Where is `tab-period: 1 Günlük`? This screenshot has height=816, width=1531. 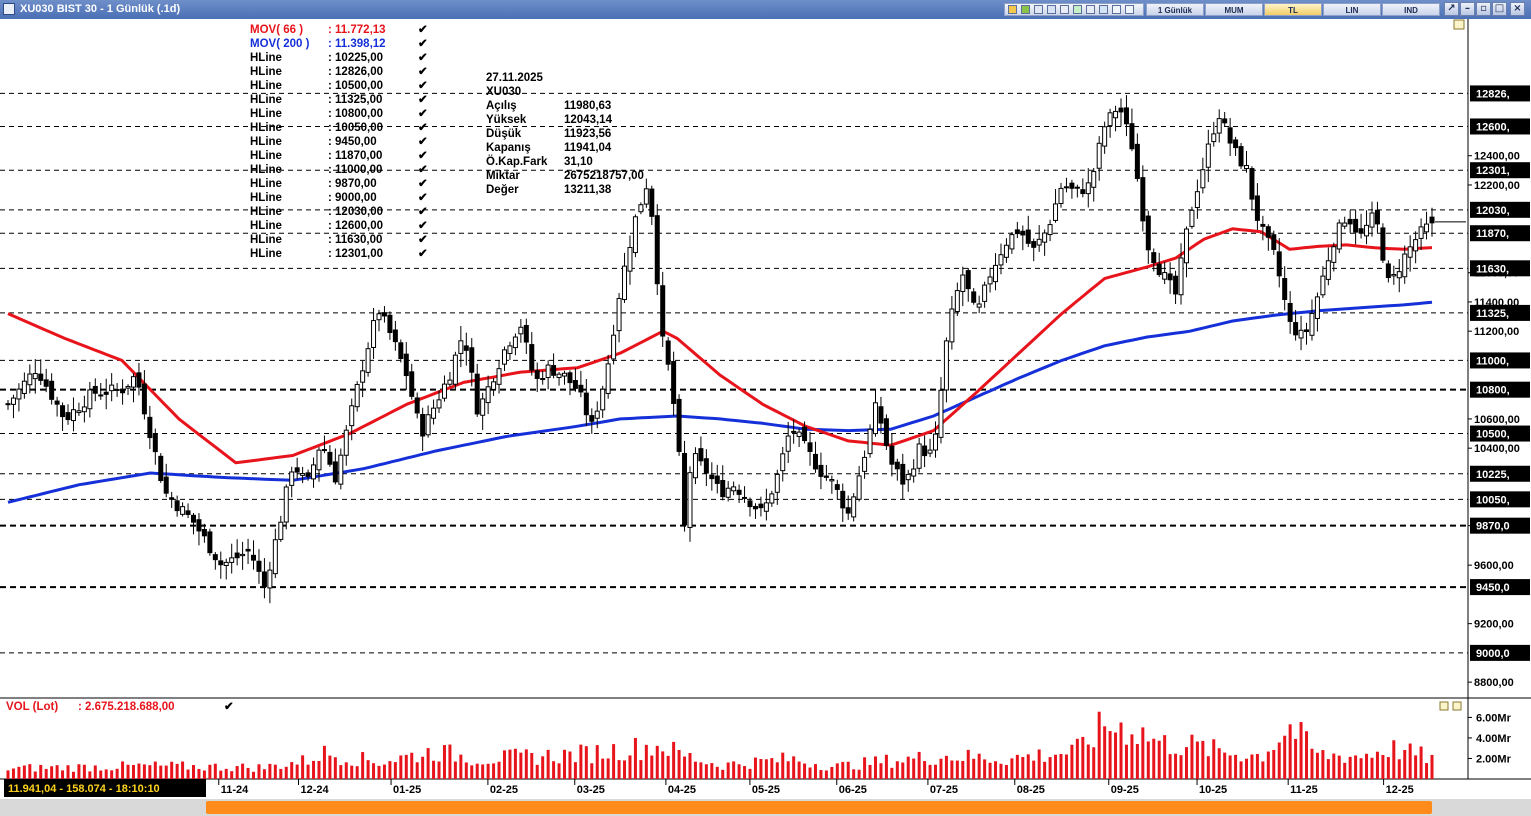 tab-period: 1 Günlük is located at coordinates (1175, 9).